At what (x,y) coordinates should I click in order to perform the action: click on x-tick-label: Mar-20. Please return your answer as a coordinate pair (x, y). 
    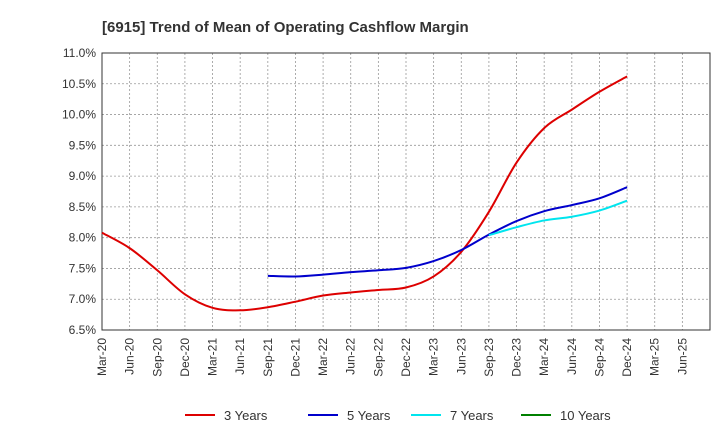
    Looking at the image, I should click on (102, 357).